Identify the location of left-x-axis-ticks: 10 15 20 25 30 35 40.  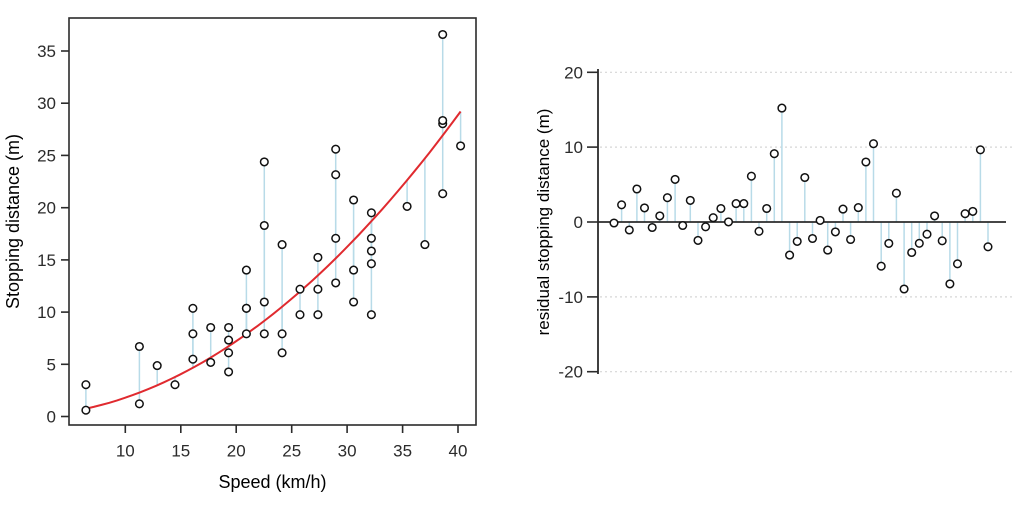
(291, 443).